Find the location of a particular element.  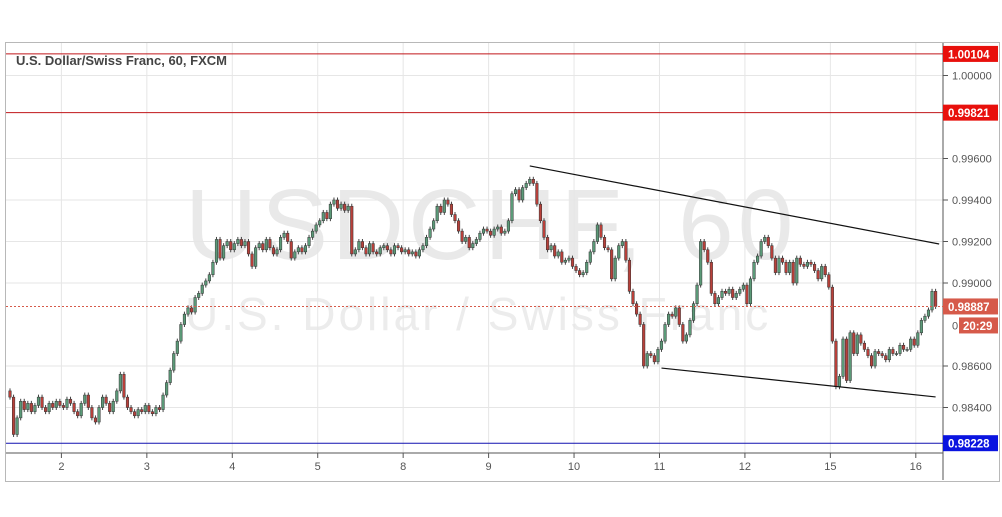

y-tick-label: 0.98400 is located at coordinates (972, 409).